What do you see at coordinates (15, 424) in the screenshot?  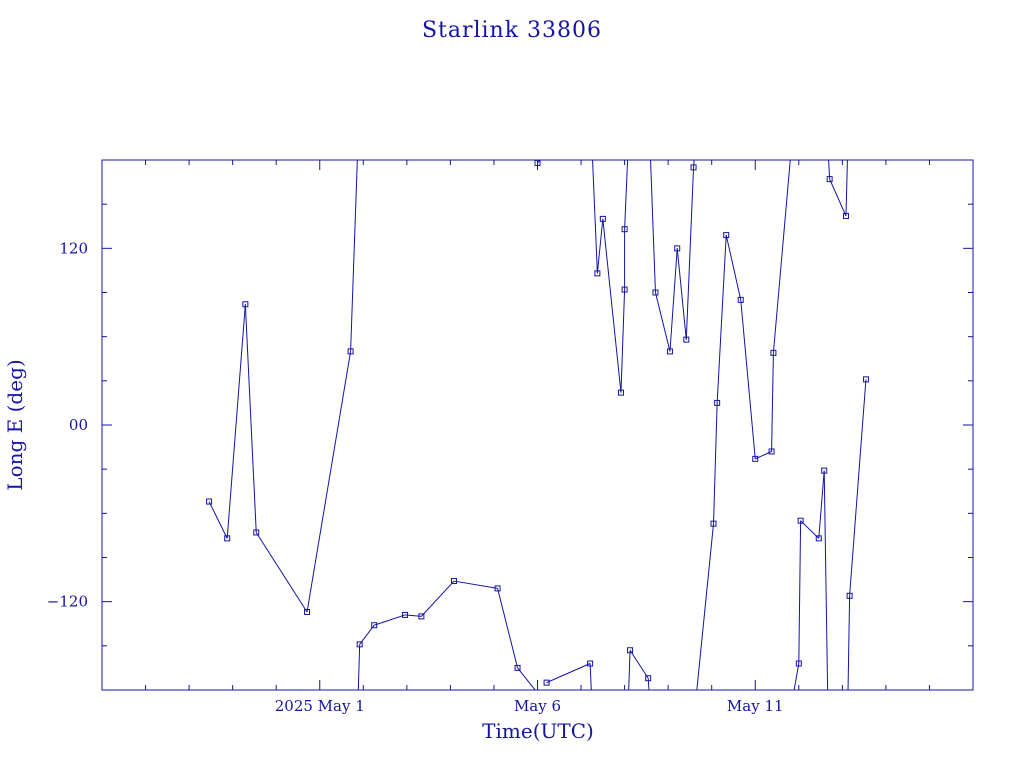 I see `y-axis-label: Long E (deg)` at bounding box center [15, 424].